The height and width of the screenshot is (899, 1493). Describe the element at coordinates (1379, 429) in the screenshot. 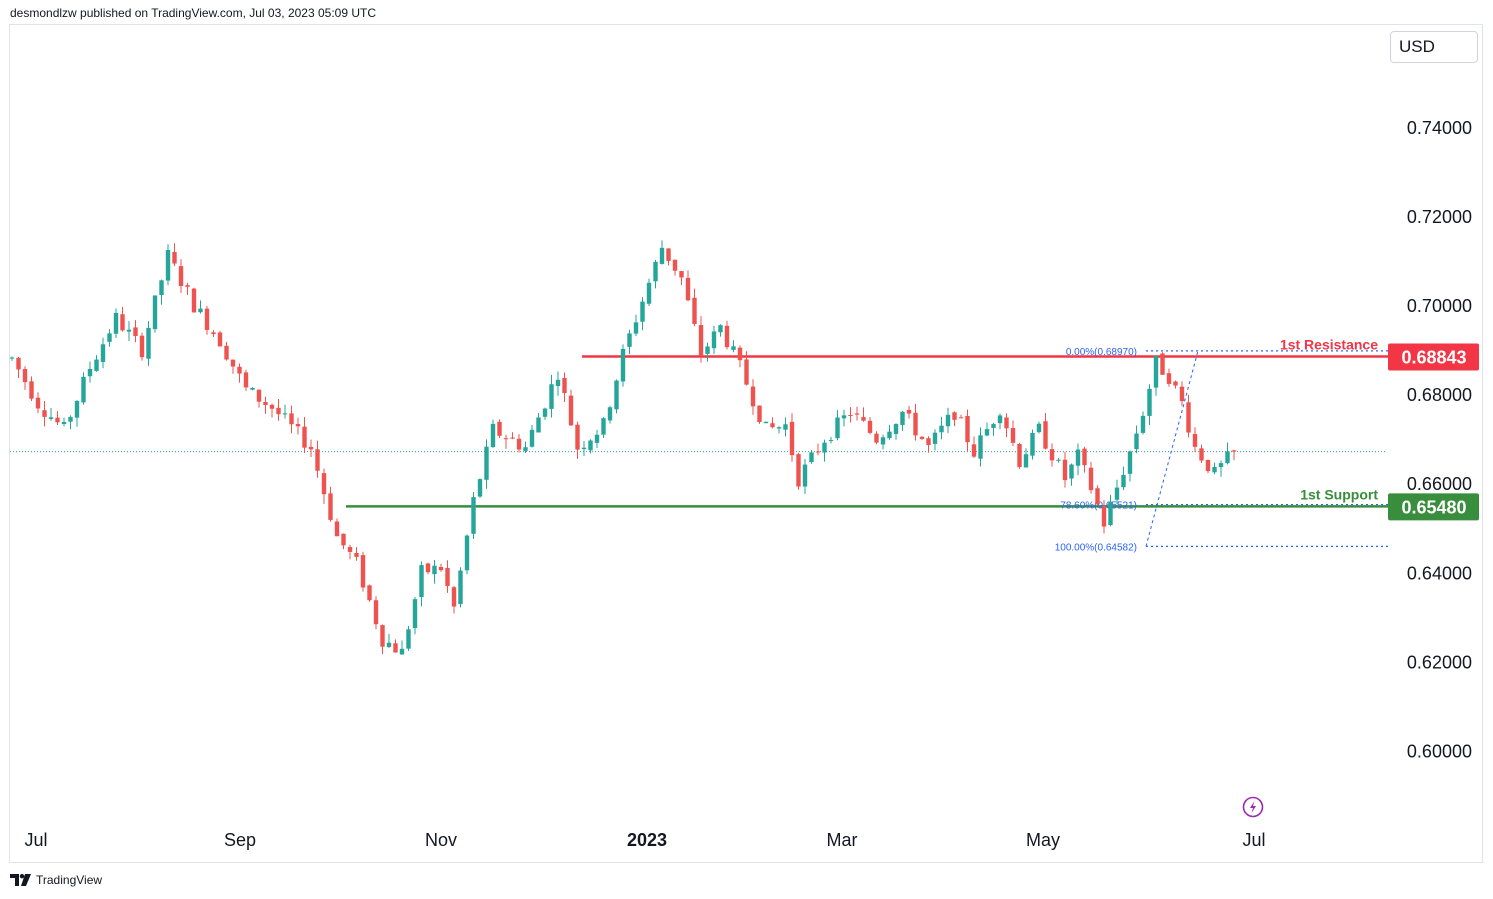

I see `level-labels: 1st Resistance 0.68843 1st Support 0.65480` at that location.